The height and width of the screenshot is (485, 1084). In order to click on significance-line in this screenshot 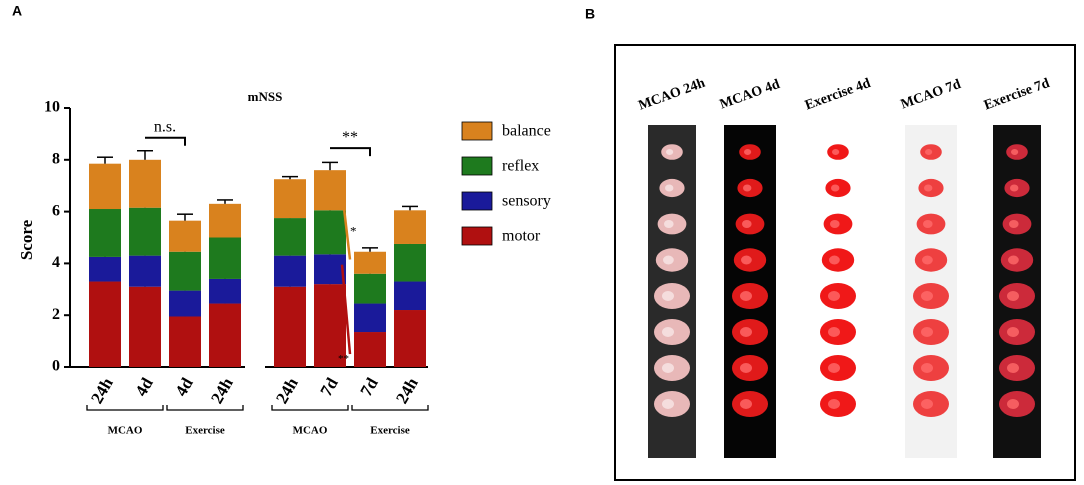, I will do `click(346, 225)`.